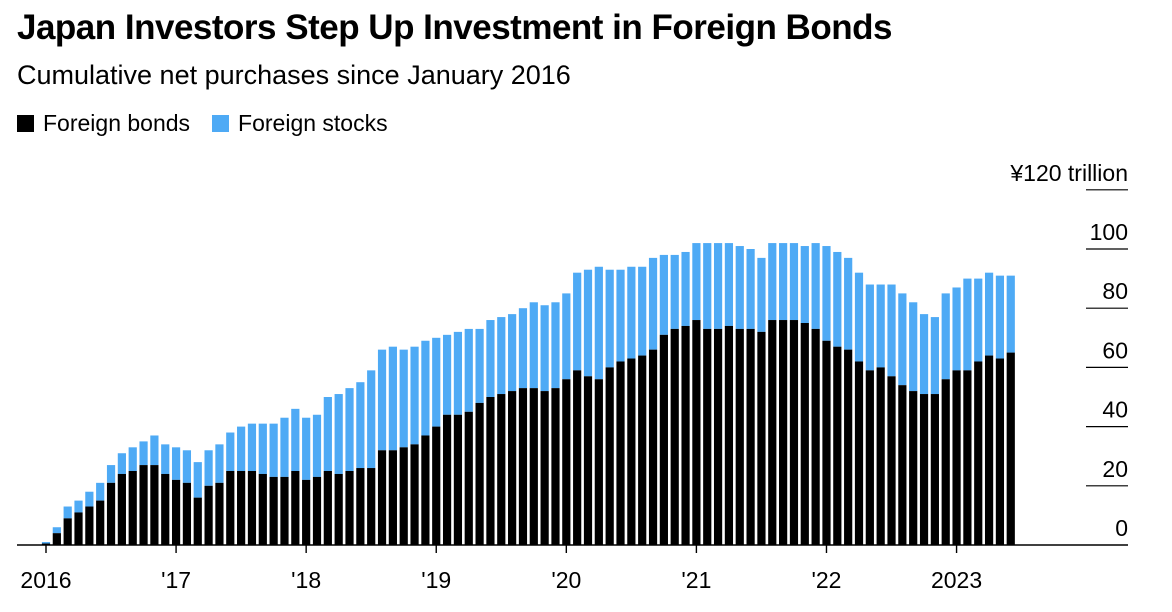  Describe the element at coordinates (117, 123) in the screenshot. I see `legend-label-foreign-bonds: Foreign bonds` at that location.